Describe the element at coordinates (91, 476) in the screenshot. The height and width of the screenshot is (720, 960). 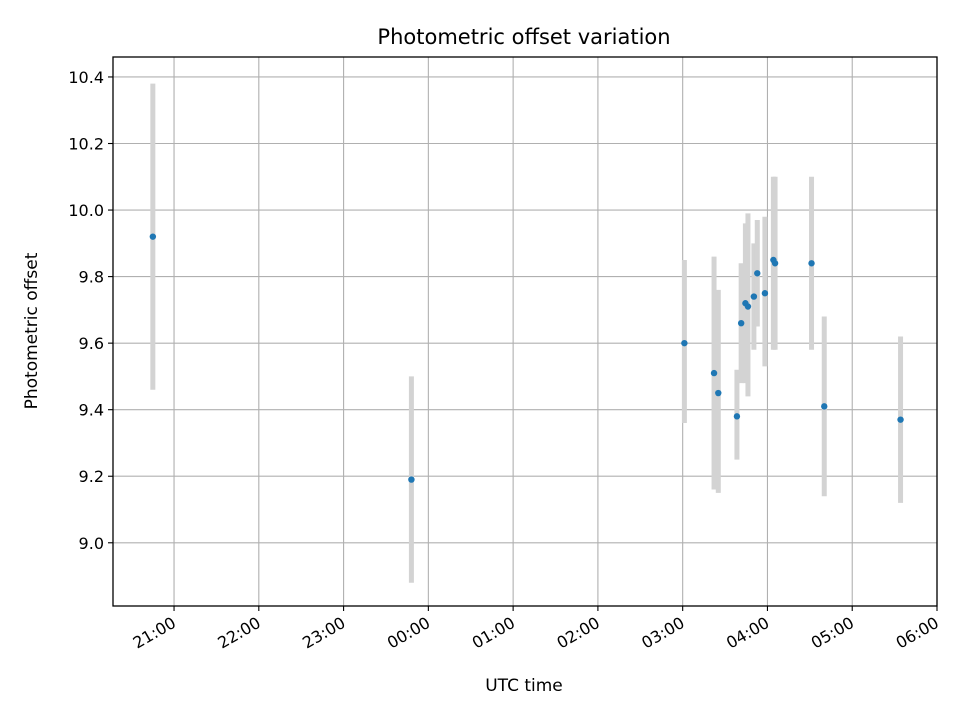
I see `y-tick-label: 9.2` at that location.